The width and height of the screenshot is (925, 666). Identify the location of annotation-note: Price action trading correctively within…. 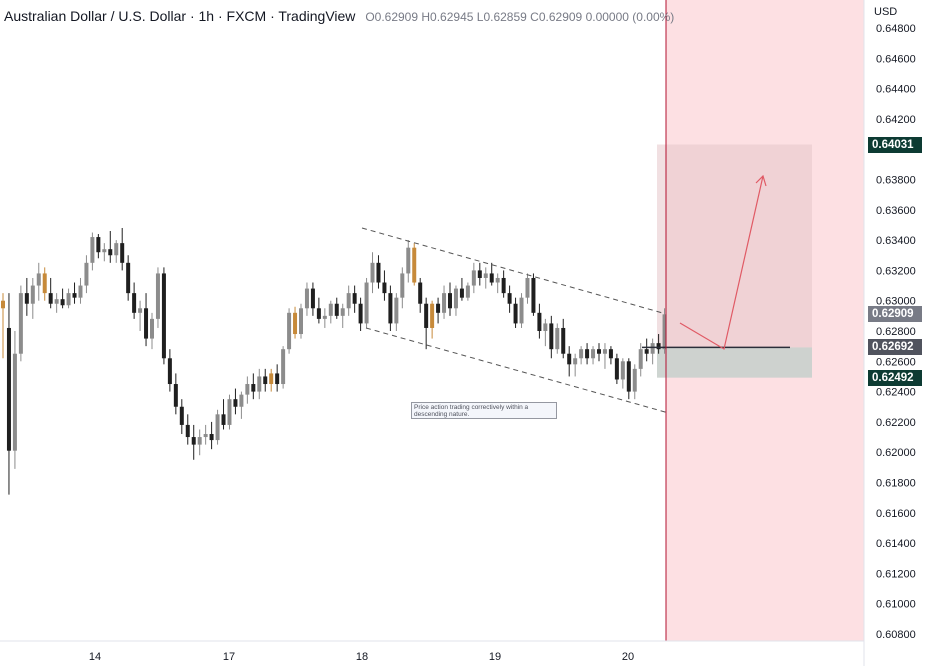
(484, 410).